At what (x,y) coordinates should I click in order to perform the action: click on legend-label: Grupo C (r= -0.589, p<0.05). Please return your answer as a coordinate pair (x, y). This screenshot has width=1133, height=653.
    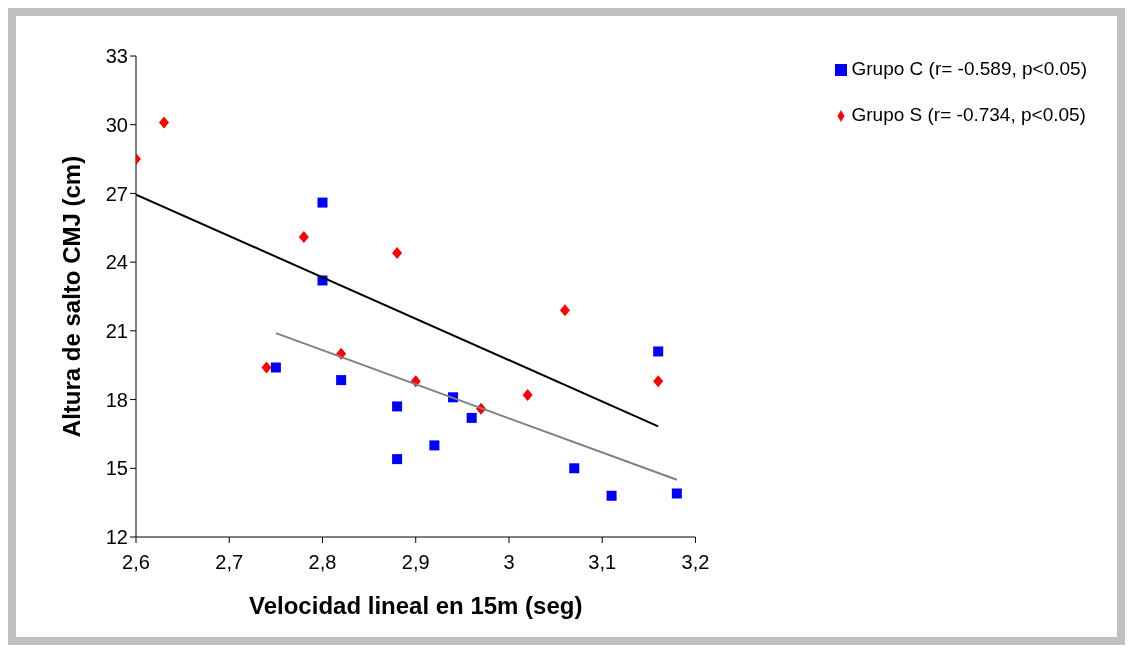
    Looking at the image, I should click on (969, 68).